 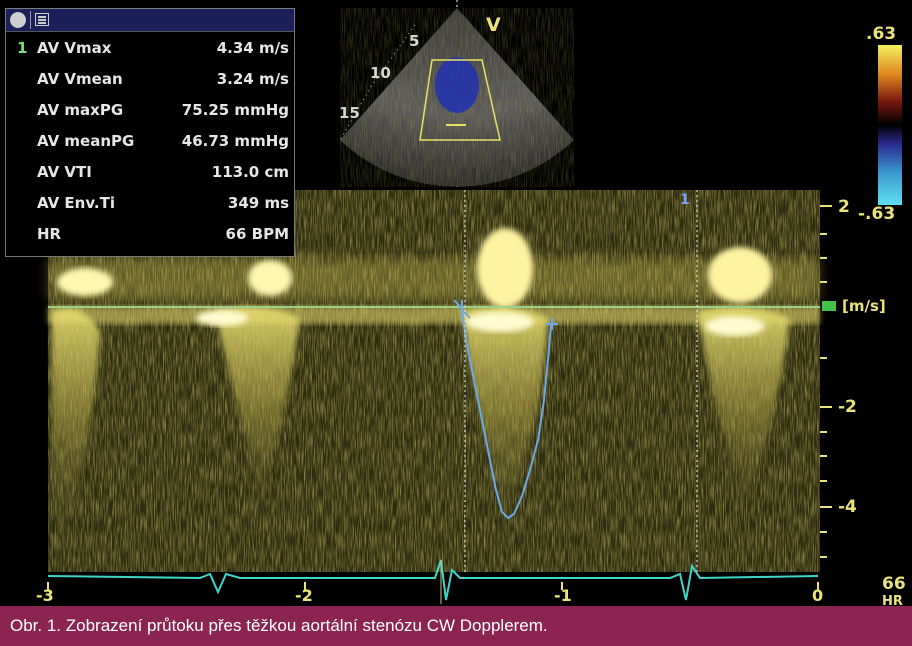 What do you see at coordinates (80, 79) in the screenshot?
I see `measurement-label: AV Vmean` at bounding box center [80, 79].